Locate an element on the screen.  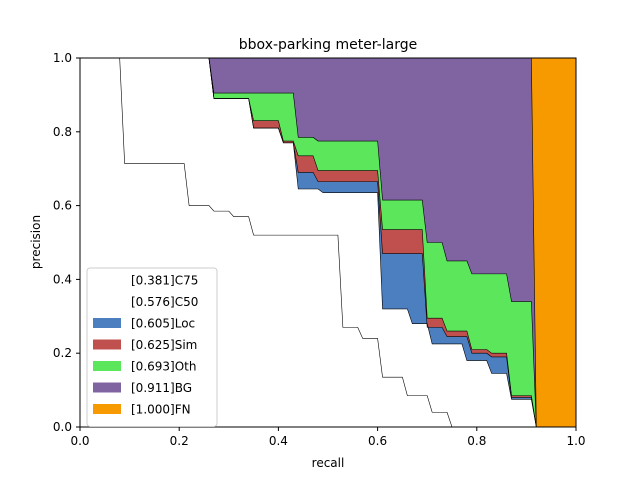
legend-label-loc: [0.605]Loc is located at coordinates (163, 324).